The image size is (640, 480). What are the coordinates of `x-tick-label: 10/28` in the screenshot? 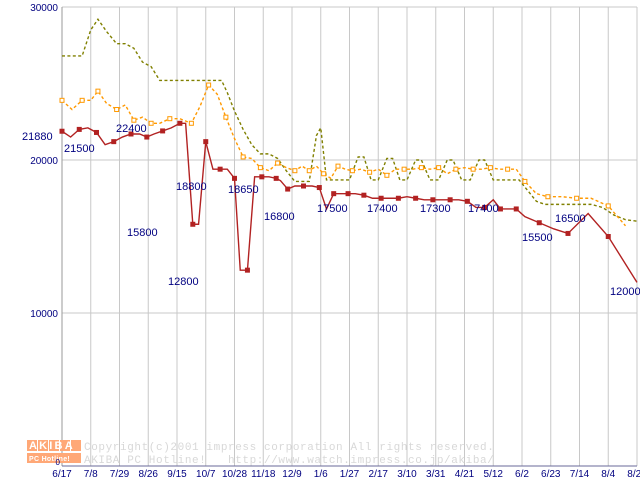 It's located at (234, 474).